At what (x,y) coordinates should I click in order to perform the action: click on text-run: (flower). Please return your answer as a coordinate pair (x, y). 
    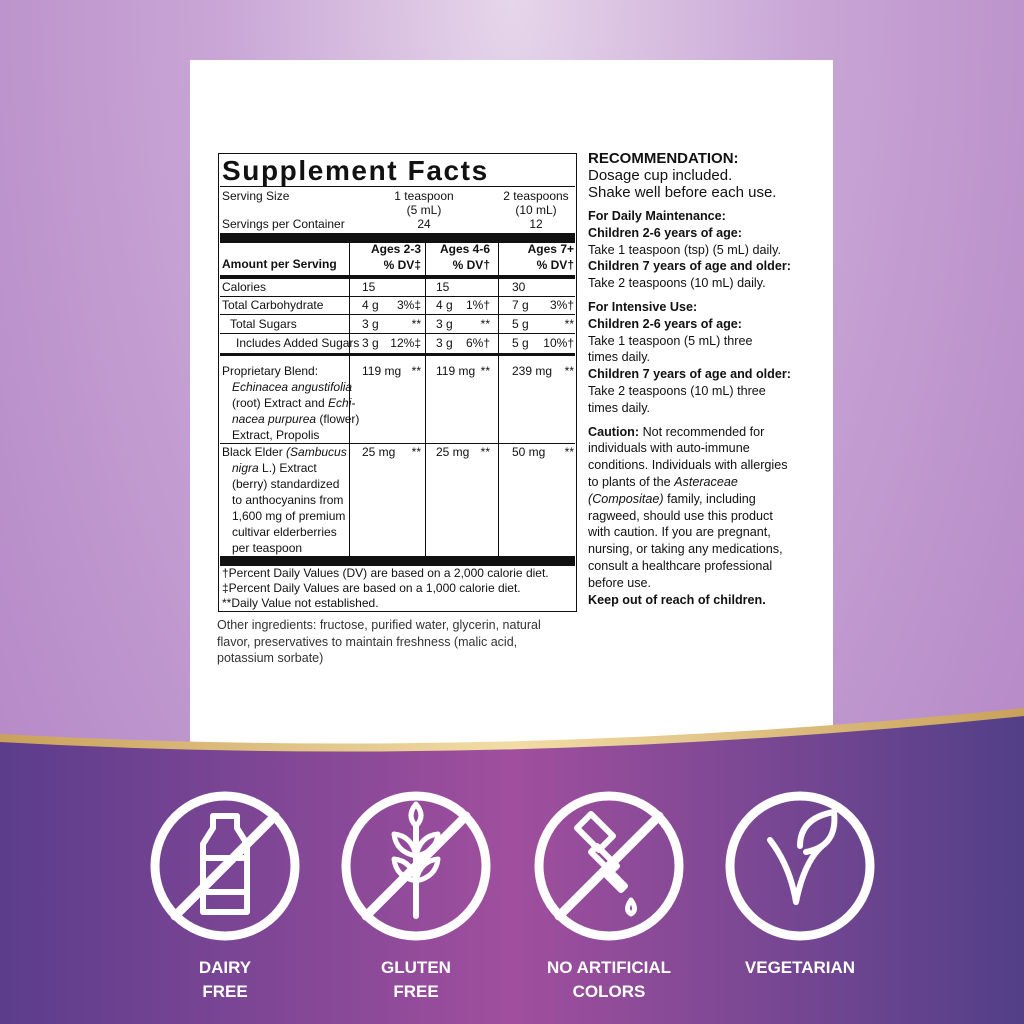
    Looking at the image, I should click on (338, 419).